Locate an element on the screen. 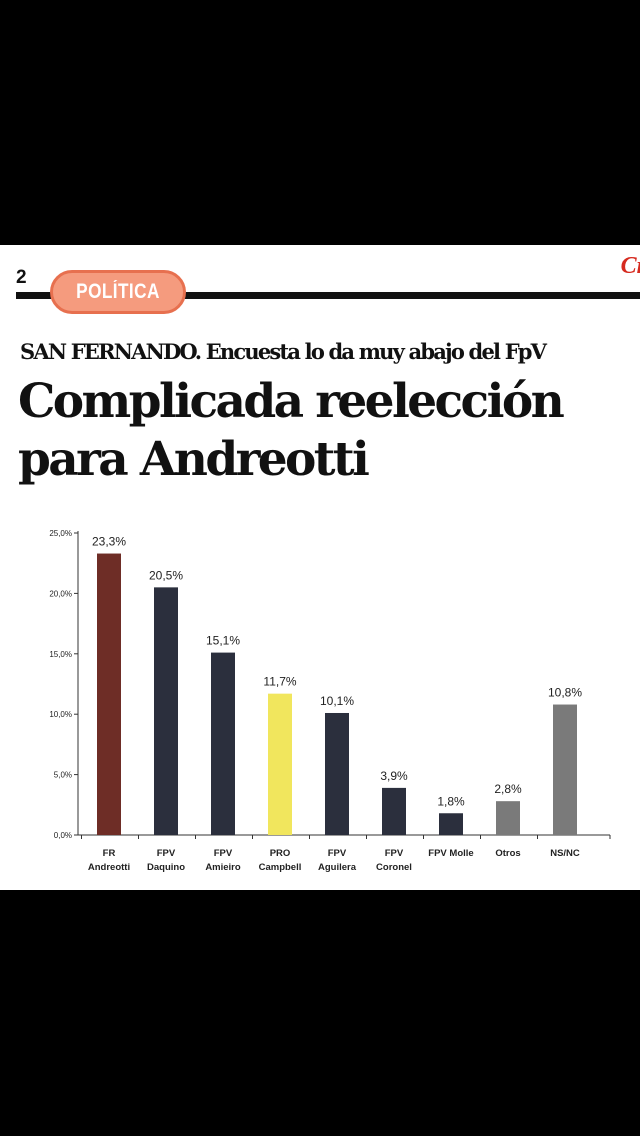 Image resolution: width=640 pixels, height=1136 pixels. y-tick-label: 20,0% is located at coordinates (60, 593).